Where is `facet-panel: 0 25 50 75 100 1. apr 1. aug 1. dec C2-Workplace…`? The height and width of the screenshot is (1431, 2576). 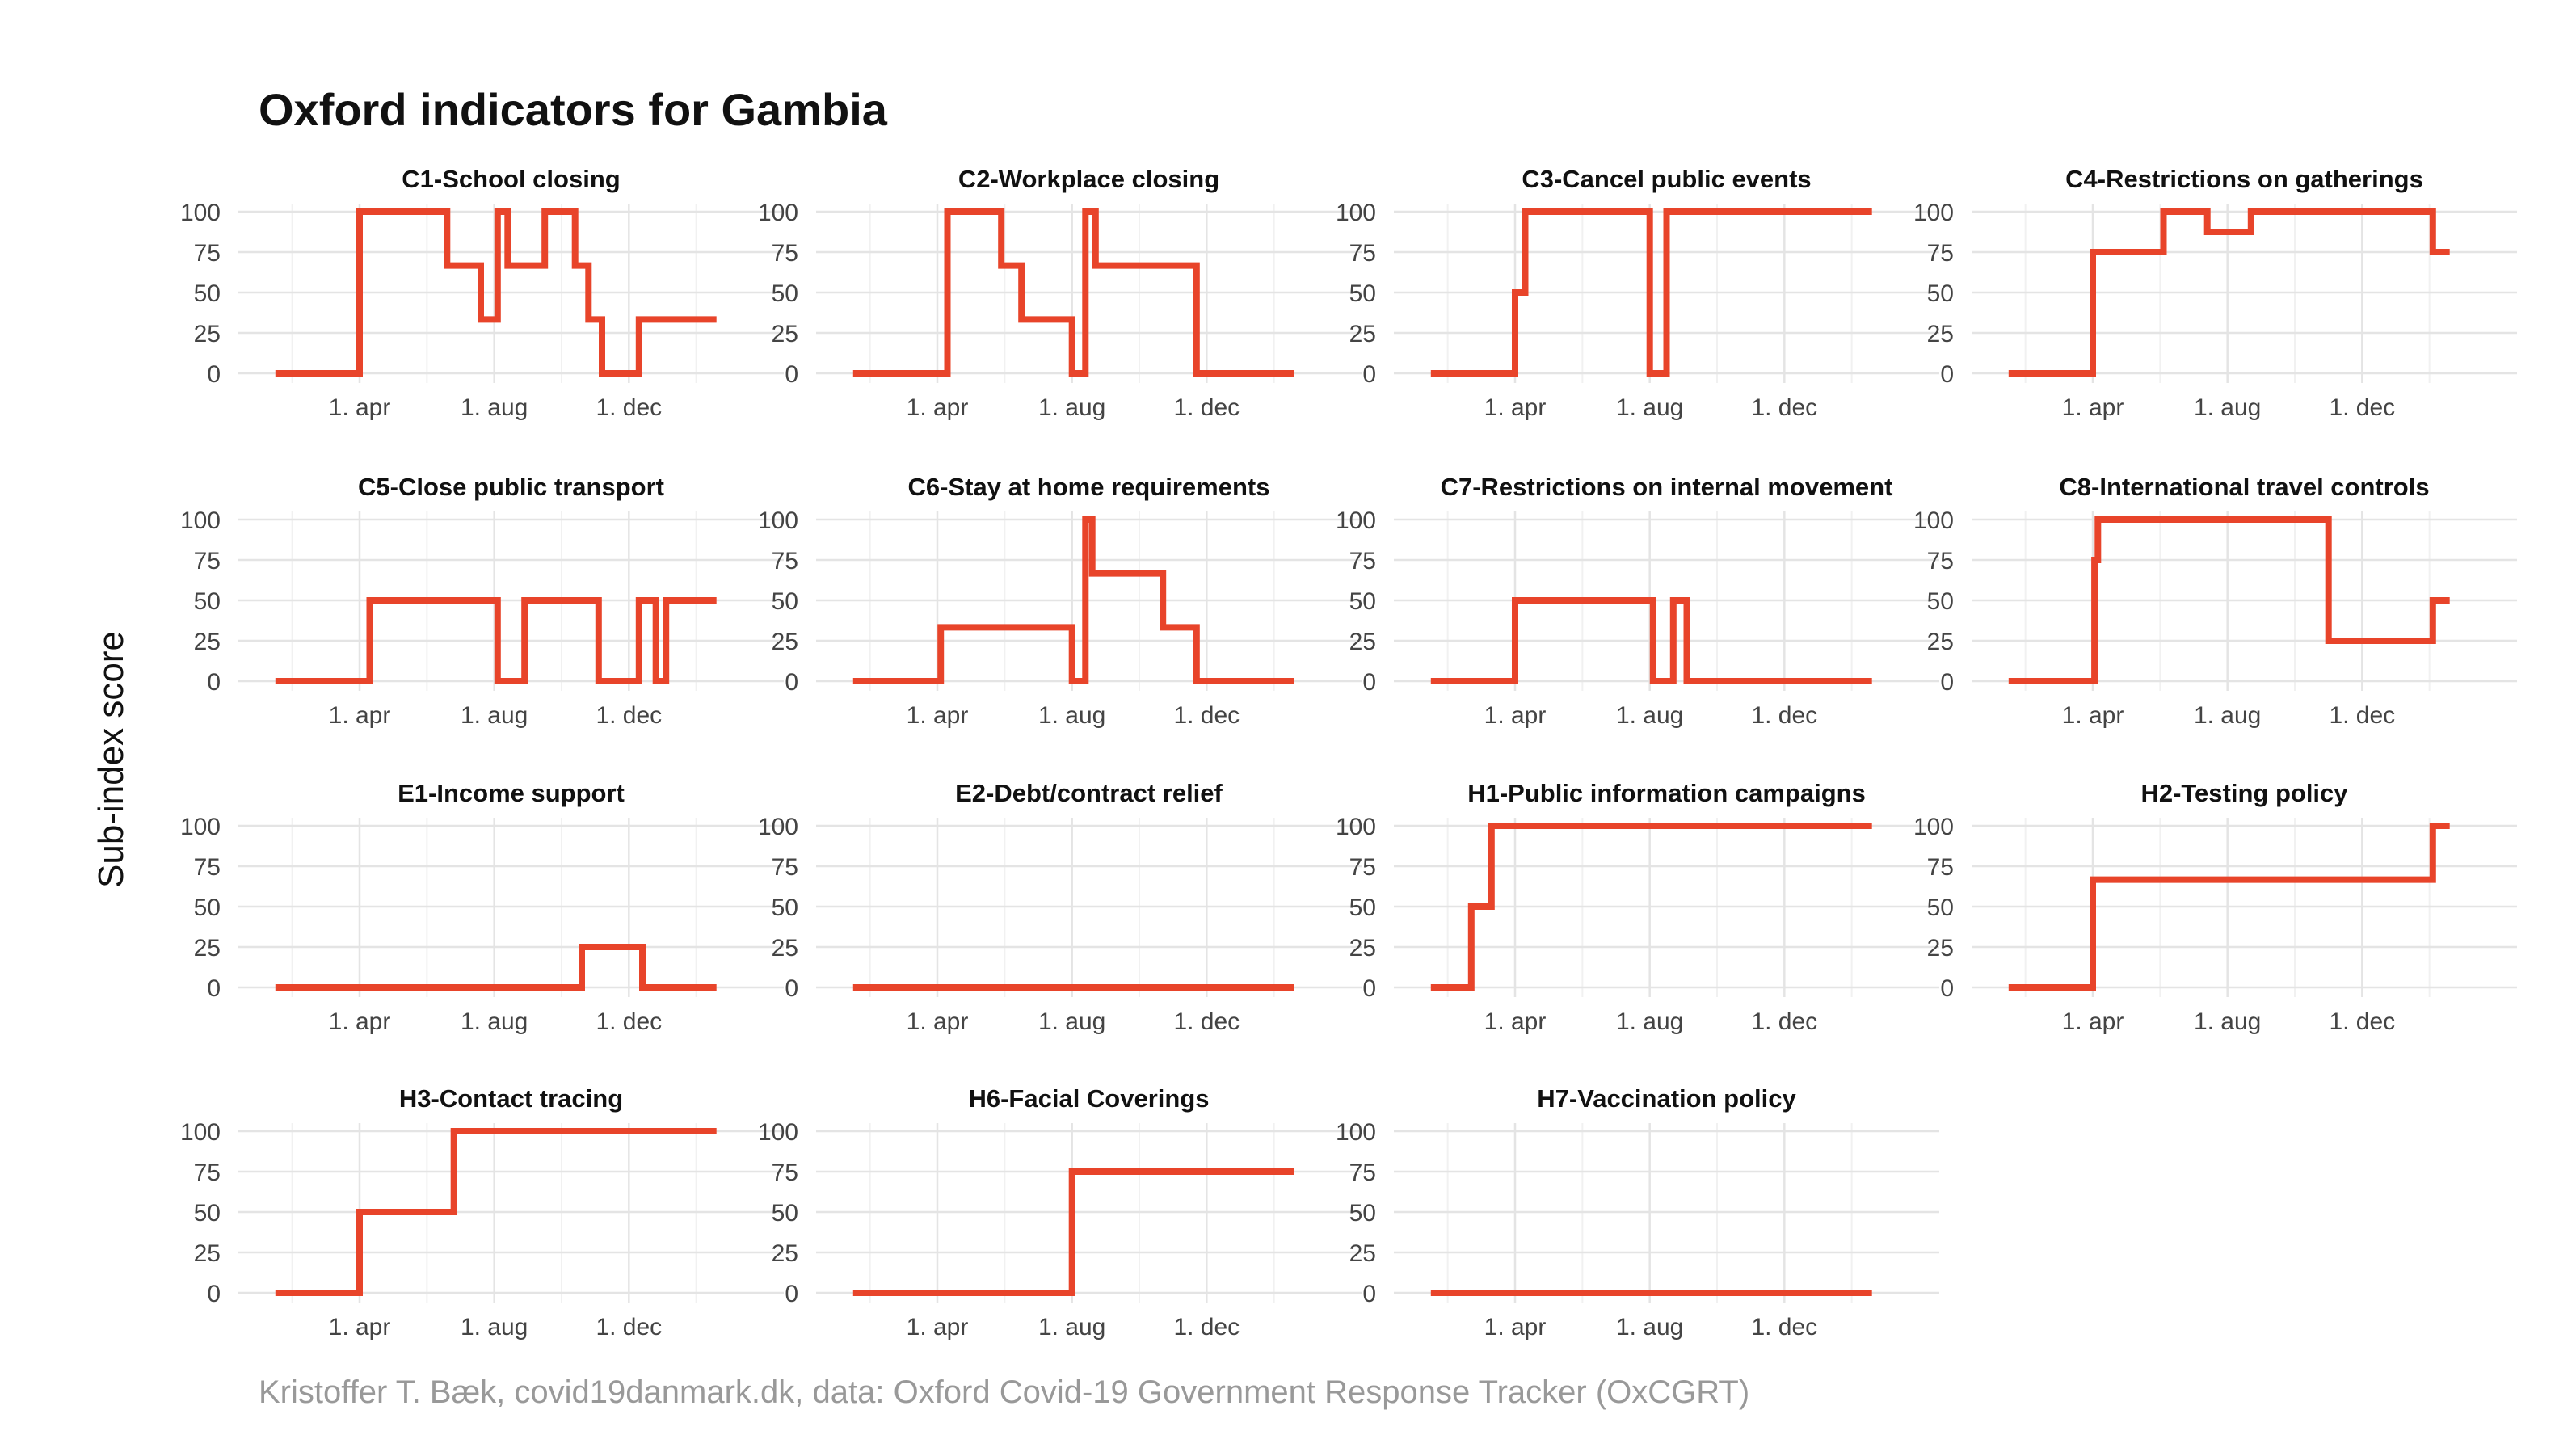
facet-panel: 0 25 50 75 100 1. apr 1. aug 1. dec C2-Workplace… is located at coordinates (1060, 293).